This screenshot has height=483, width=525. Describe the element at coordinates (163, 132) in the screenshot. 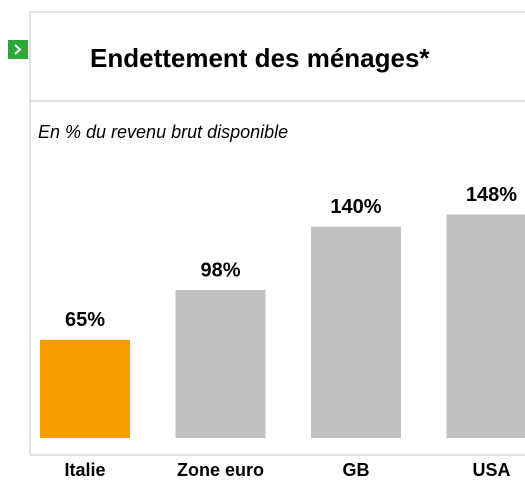

I see `chart-subtitle: En % du revenu brut disponible` at that location.